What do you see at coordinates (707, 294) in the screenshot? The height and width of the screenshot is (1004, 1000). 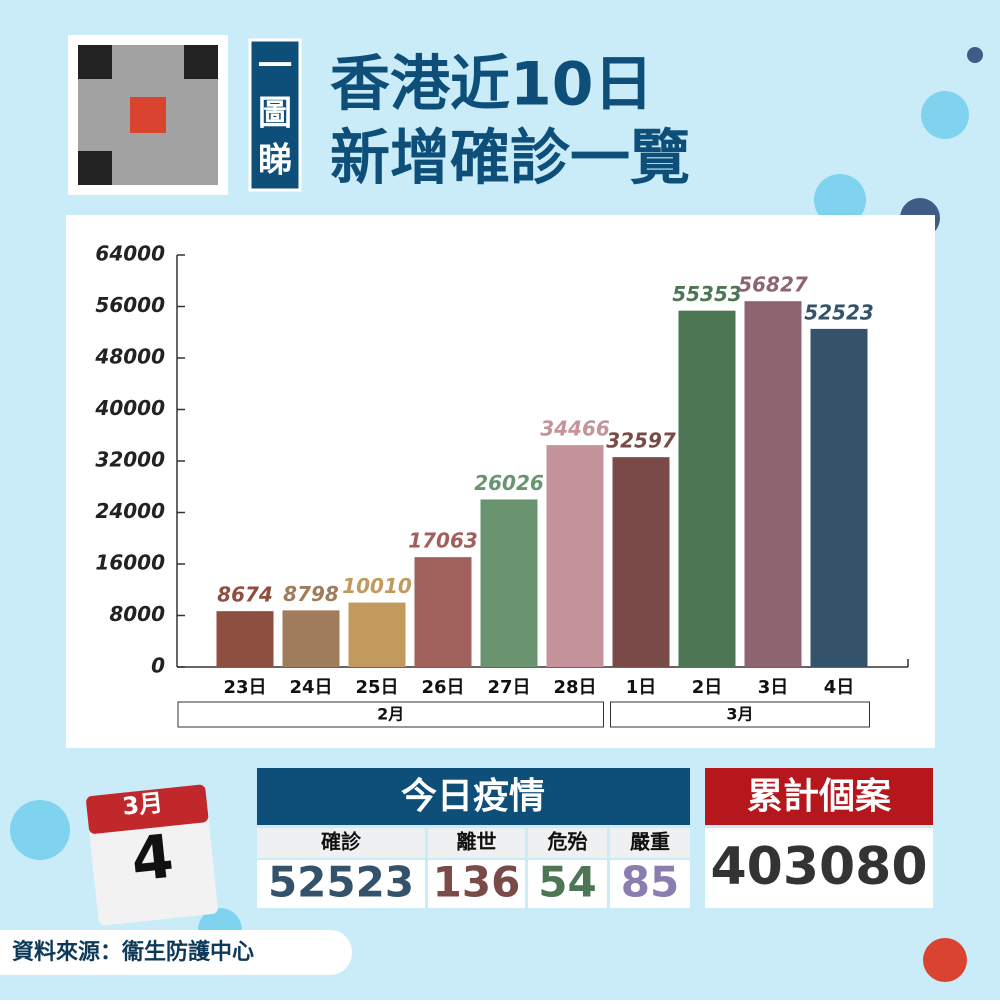 I see `value-label: 55353` at bounding box center [707, 294].